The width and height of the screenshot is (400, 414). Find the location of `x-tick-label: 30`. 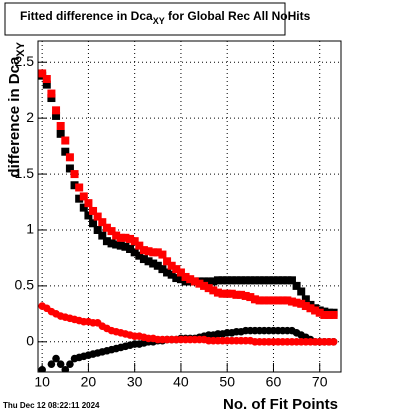

x-tick-label: 30 is located at coordinates (135, 382).